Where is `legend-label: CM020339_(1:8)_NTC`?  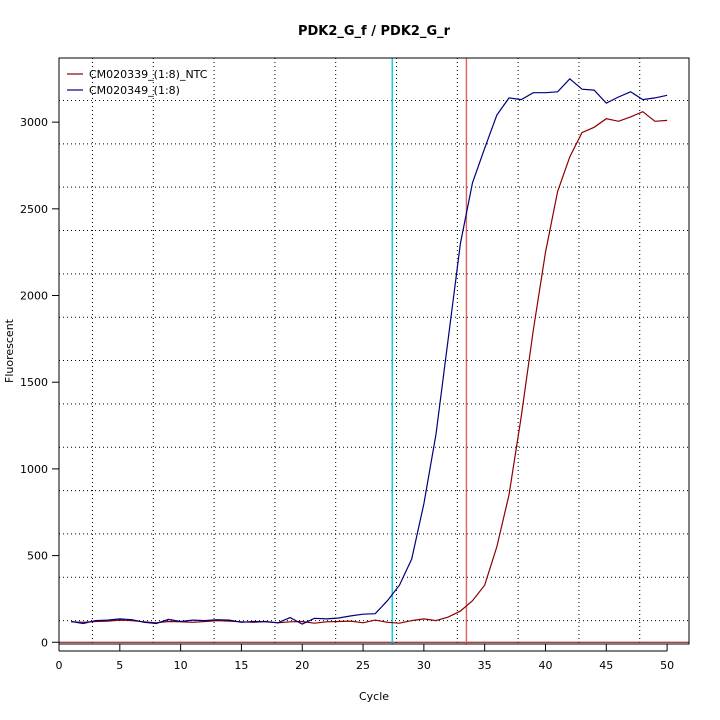 legend-label: CM020339_(1:8)_NTC is located at coordinates (148, 74).